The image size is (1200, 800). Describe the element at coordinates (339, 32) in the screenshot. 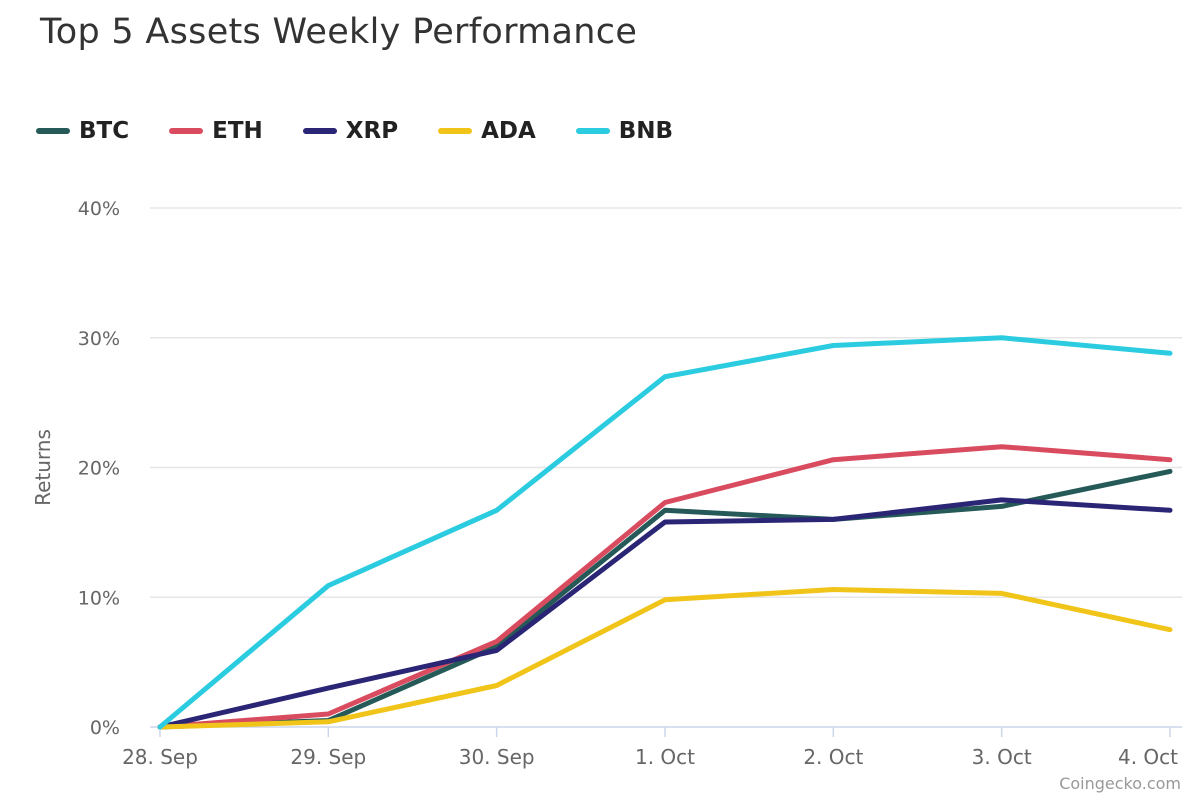

I see `chart-title: Top 5 Assets Weekly Performance` at that location.